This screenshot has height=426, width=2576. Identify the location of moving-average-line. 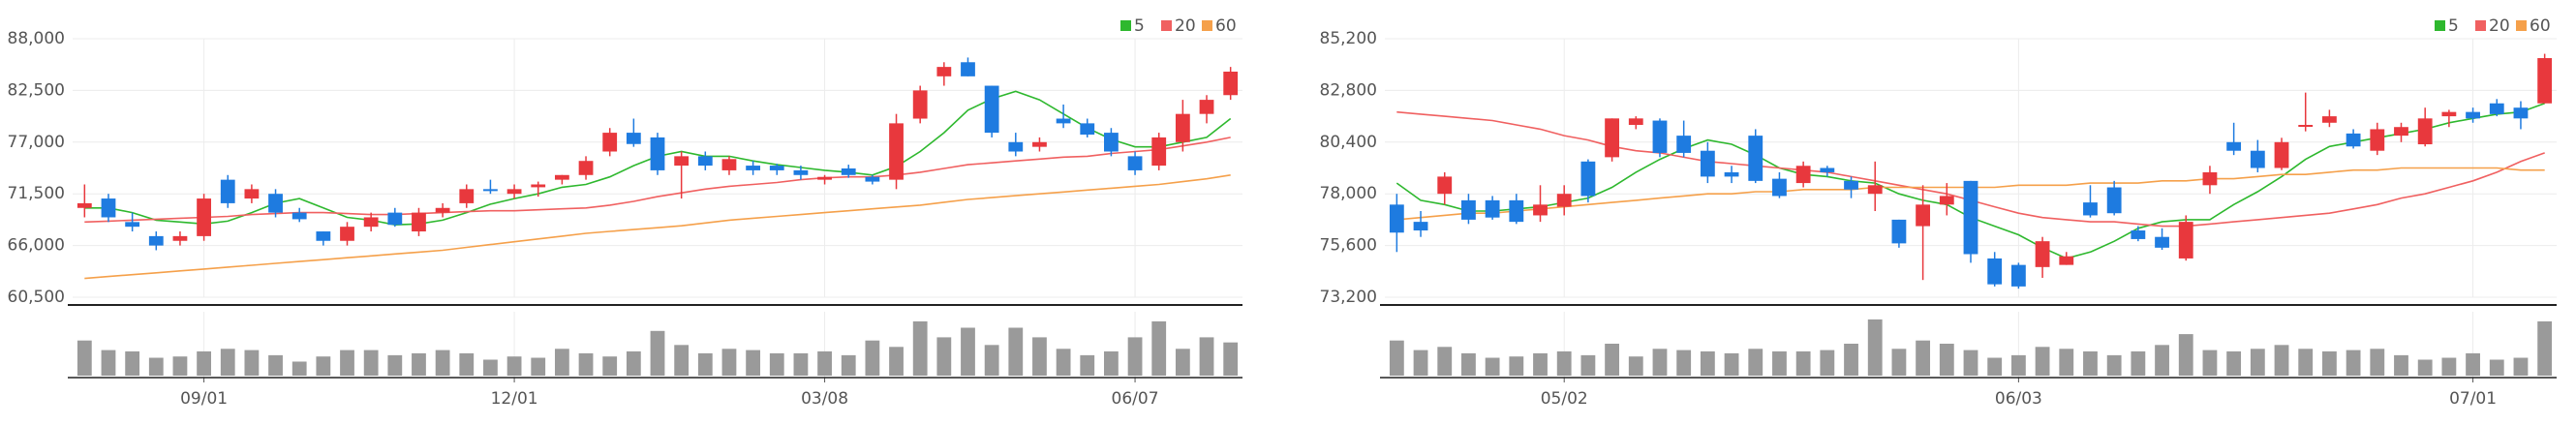
(657, 227).